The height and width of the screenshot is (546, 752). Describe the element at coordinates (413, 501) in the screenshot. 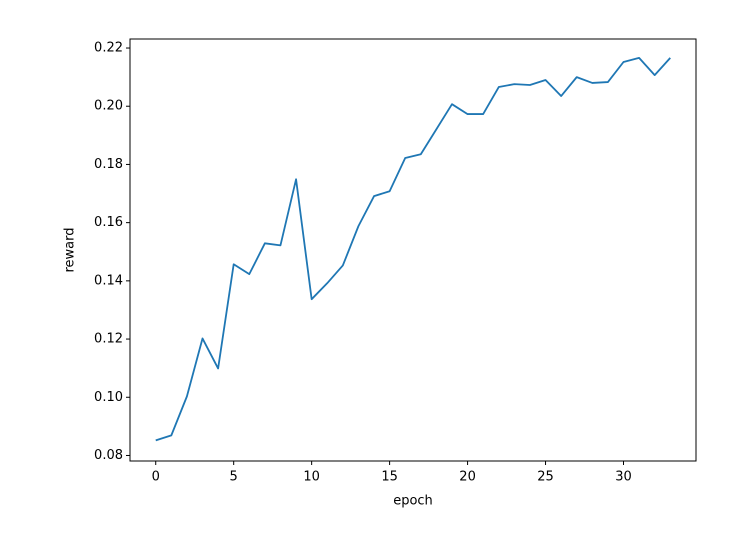

I see `x-axis-label: epoch` at that location.